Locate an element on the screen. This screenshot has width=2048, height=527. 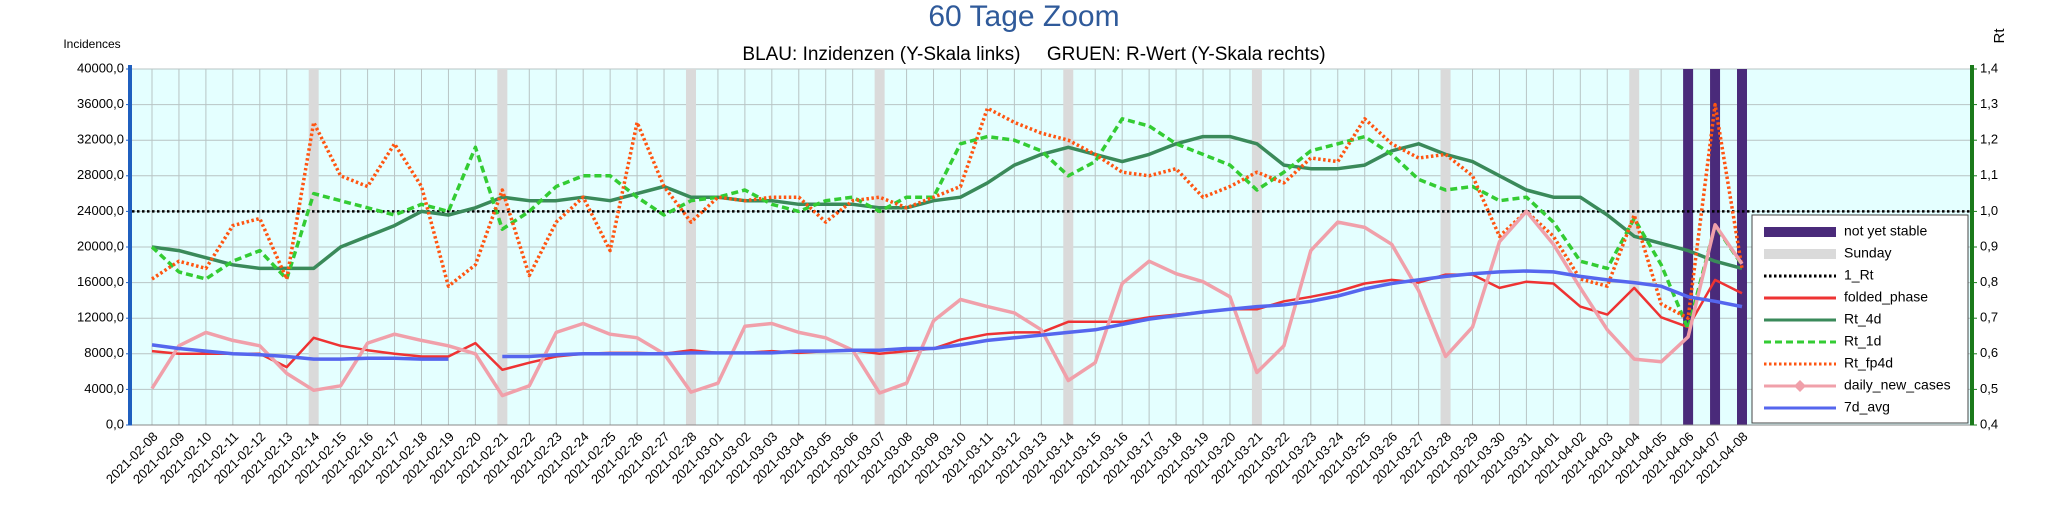
legend-label: Rt_1d is located at coordinates (1862, 341).